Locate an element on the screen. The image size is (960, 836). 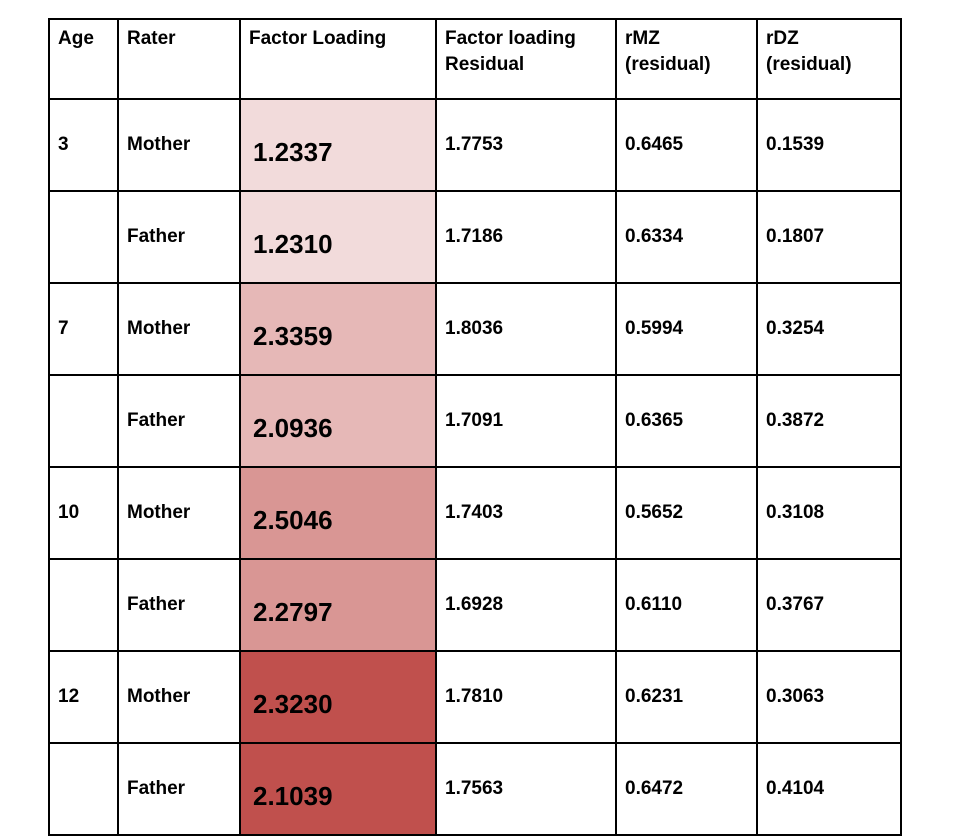
header-factor-loading: Factor Loading is located at coordinates (338, 59).